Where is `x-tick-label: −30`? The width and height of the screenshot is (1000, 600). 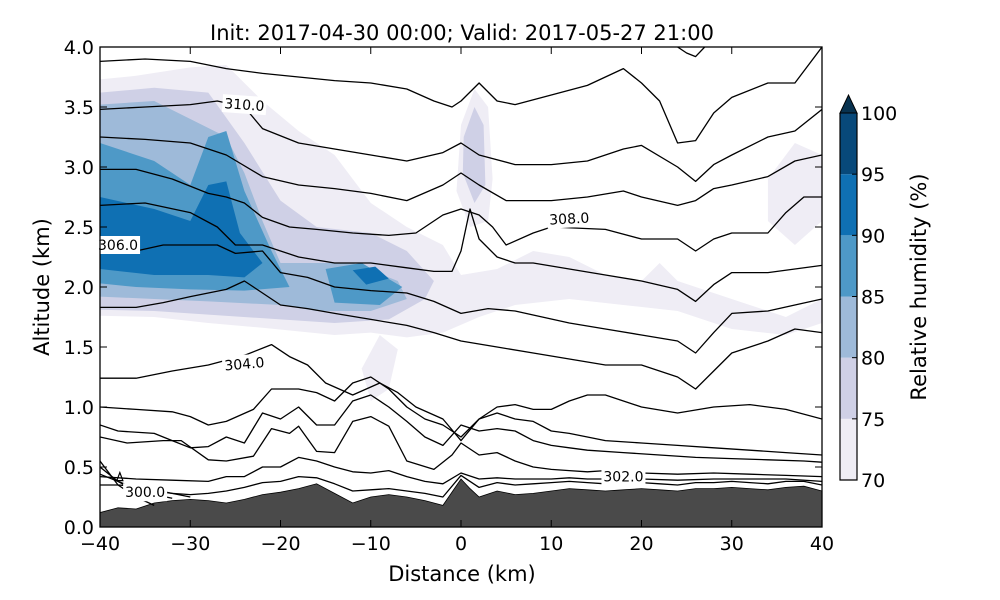
x-tick-label: −30 is located at coordinates (190, 544).